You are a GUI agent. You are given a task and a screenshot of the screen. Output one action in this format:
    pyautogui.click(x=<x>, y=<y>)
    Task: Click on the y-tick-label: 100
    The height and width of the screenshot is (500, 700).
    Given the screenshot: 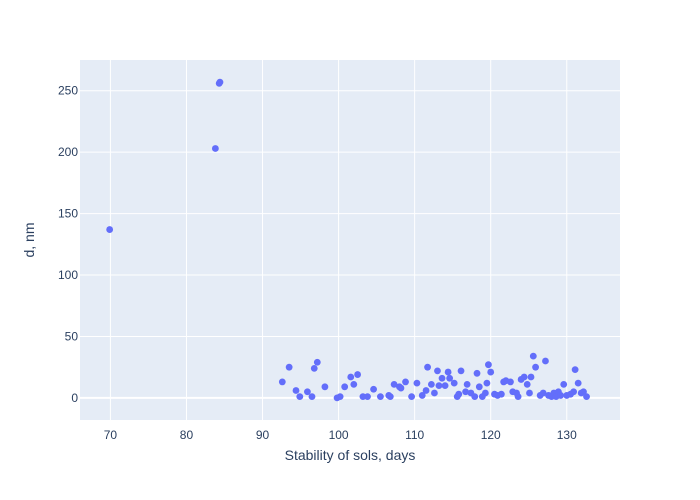 What is the action you would take?
    pyautogui.click(x=68, y=275)
    